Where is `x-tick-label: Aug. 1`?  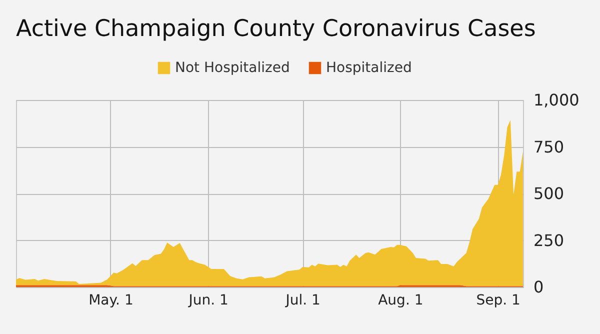
x-tick-label: Aug. 1 is located at coordinates (401, 300).